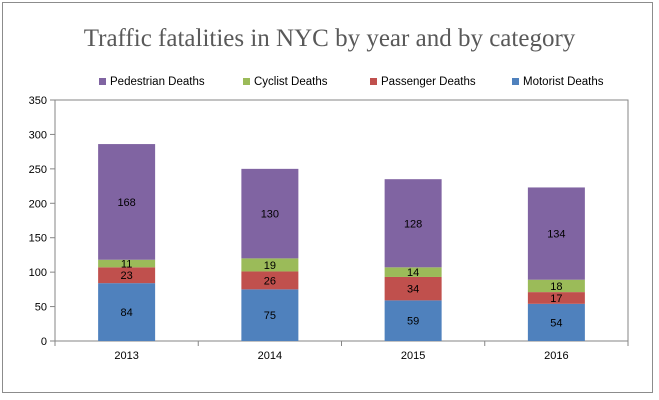 Image resolution: width=659 pixels, height=400 pixels. I want to click on y-tick-label: 50, so click(41, 308).